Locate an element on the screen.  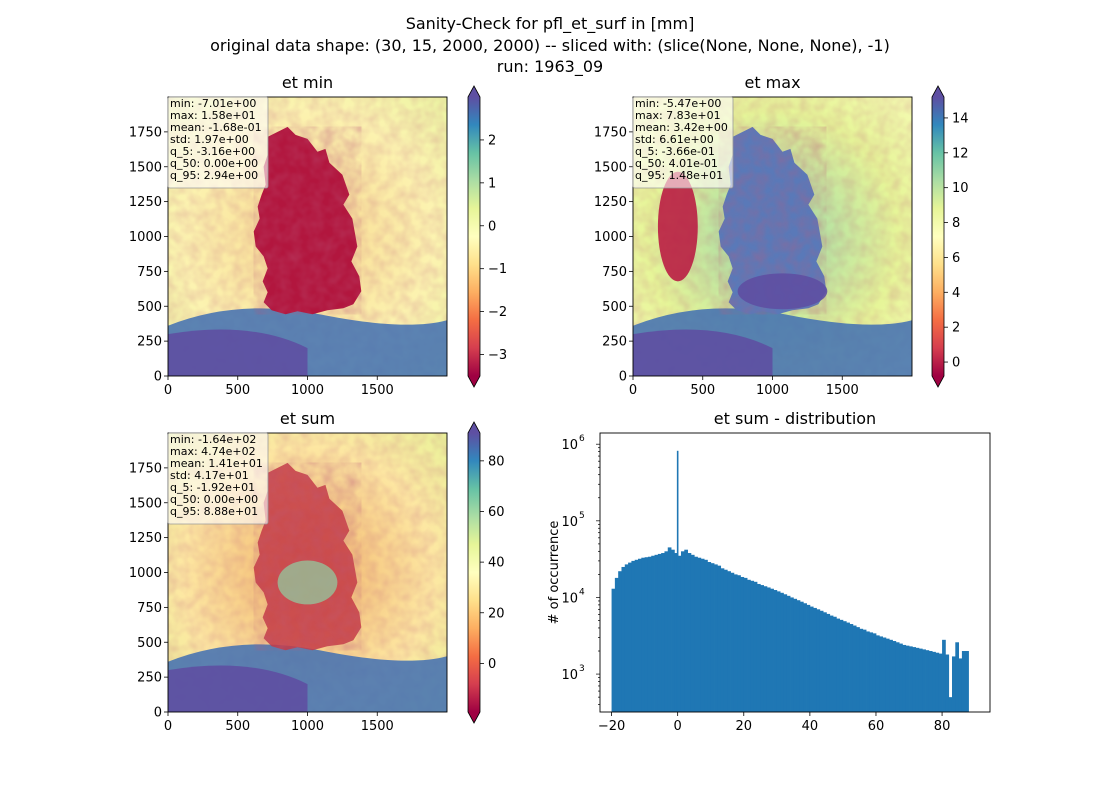
y-tick-label: 500 is located at coordinates (149, 307).